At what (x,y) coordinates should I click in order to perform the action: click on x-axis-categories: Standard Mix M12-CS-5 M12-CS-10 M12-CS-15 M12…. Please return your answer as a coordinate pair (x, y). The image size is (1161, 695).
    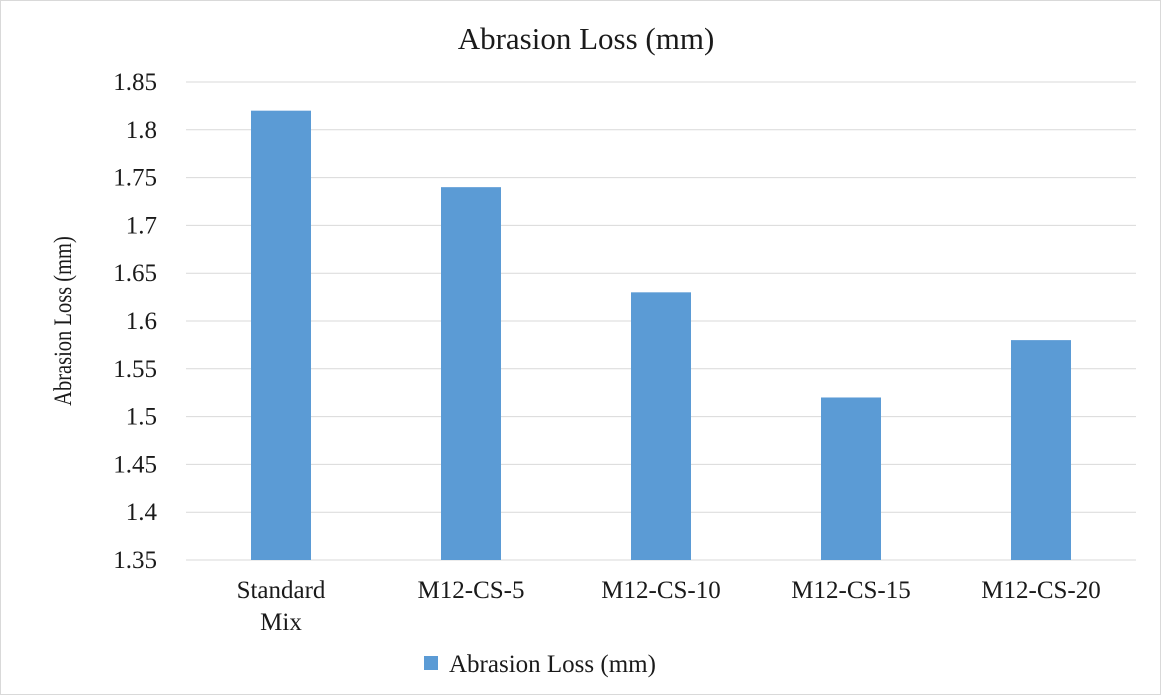
    Looking at the image, I should click on (669, 606).